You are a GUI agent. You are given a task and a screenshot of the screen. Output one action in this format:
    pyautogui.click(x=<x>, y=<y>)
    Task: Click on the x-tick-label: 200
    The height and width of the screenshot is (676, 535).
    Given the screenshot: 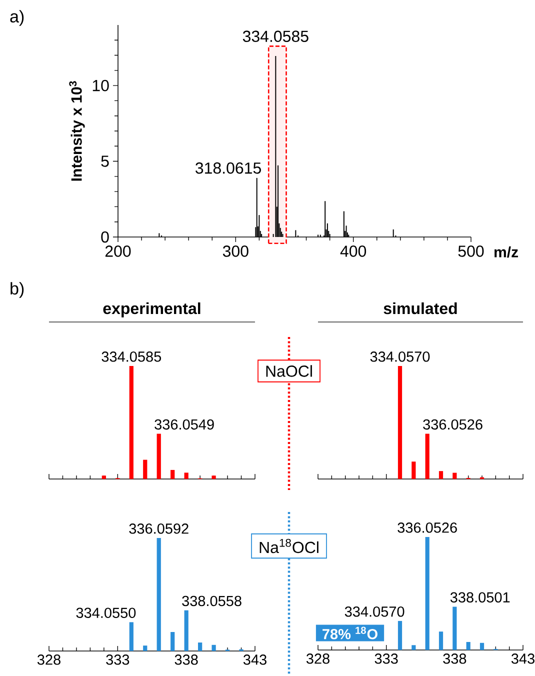 What is the action you would take?
    pyautogui.click(x=118, y=251)
    